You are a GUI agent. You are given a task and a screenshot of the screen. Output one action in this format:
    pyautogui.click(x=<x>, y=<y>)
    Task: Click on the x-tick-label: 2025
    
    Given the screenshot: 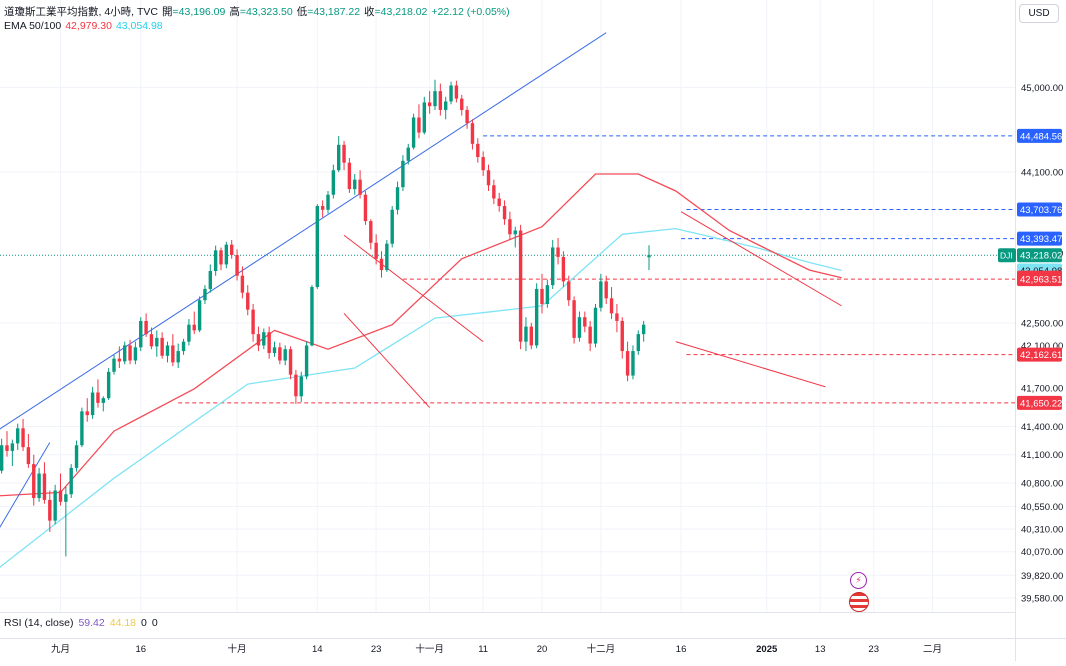 What is the action you would take?
    pyautogui.click(x=767, y=649)
    